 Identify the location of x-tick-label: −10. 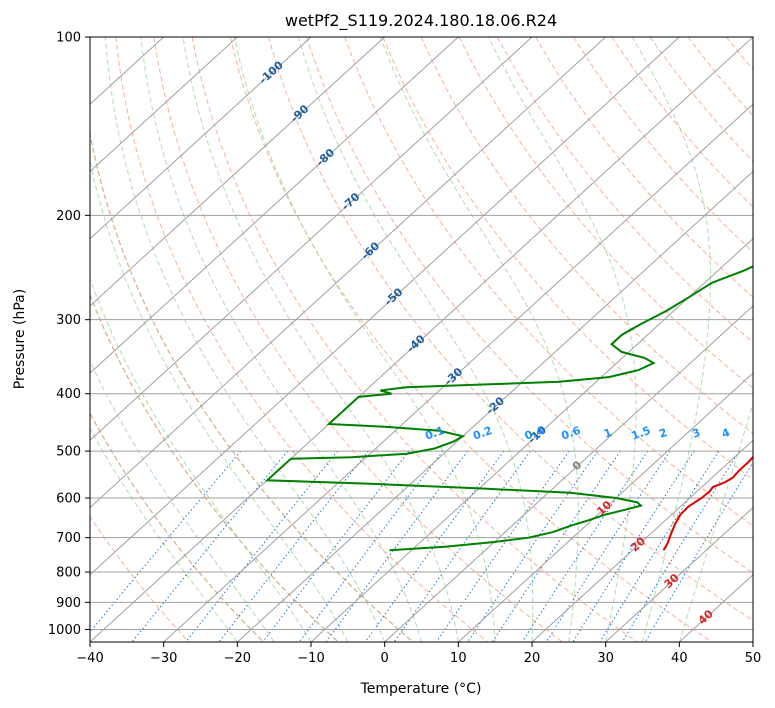
(310, 658).